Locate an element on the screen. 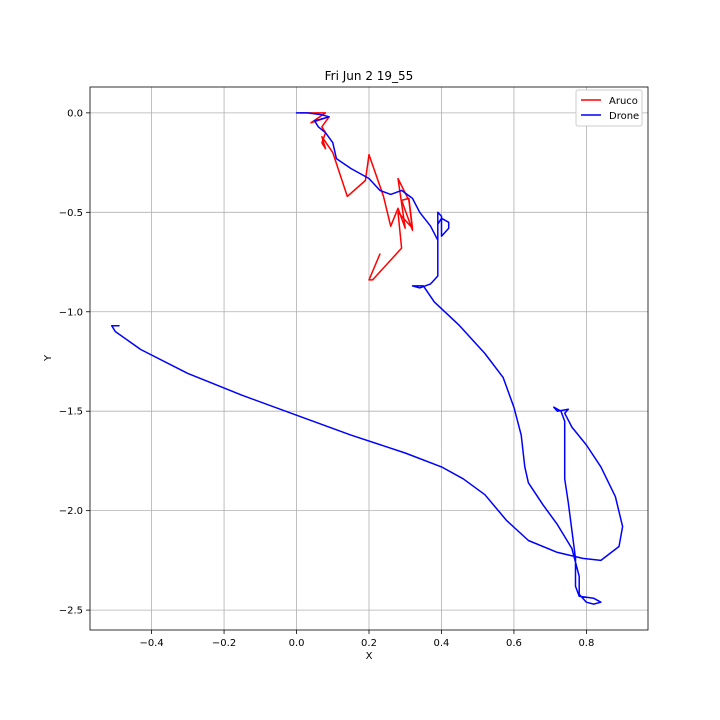 The image size is (720, 720). legend: Aruco Drone is located at coordinates (609, 108).